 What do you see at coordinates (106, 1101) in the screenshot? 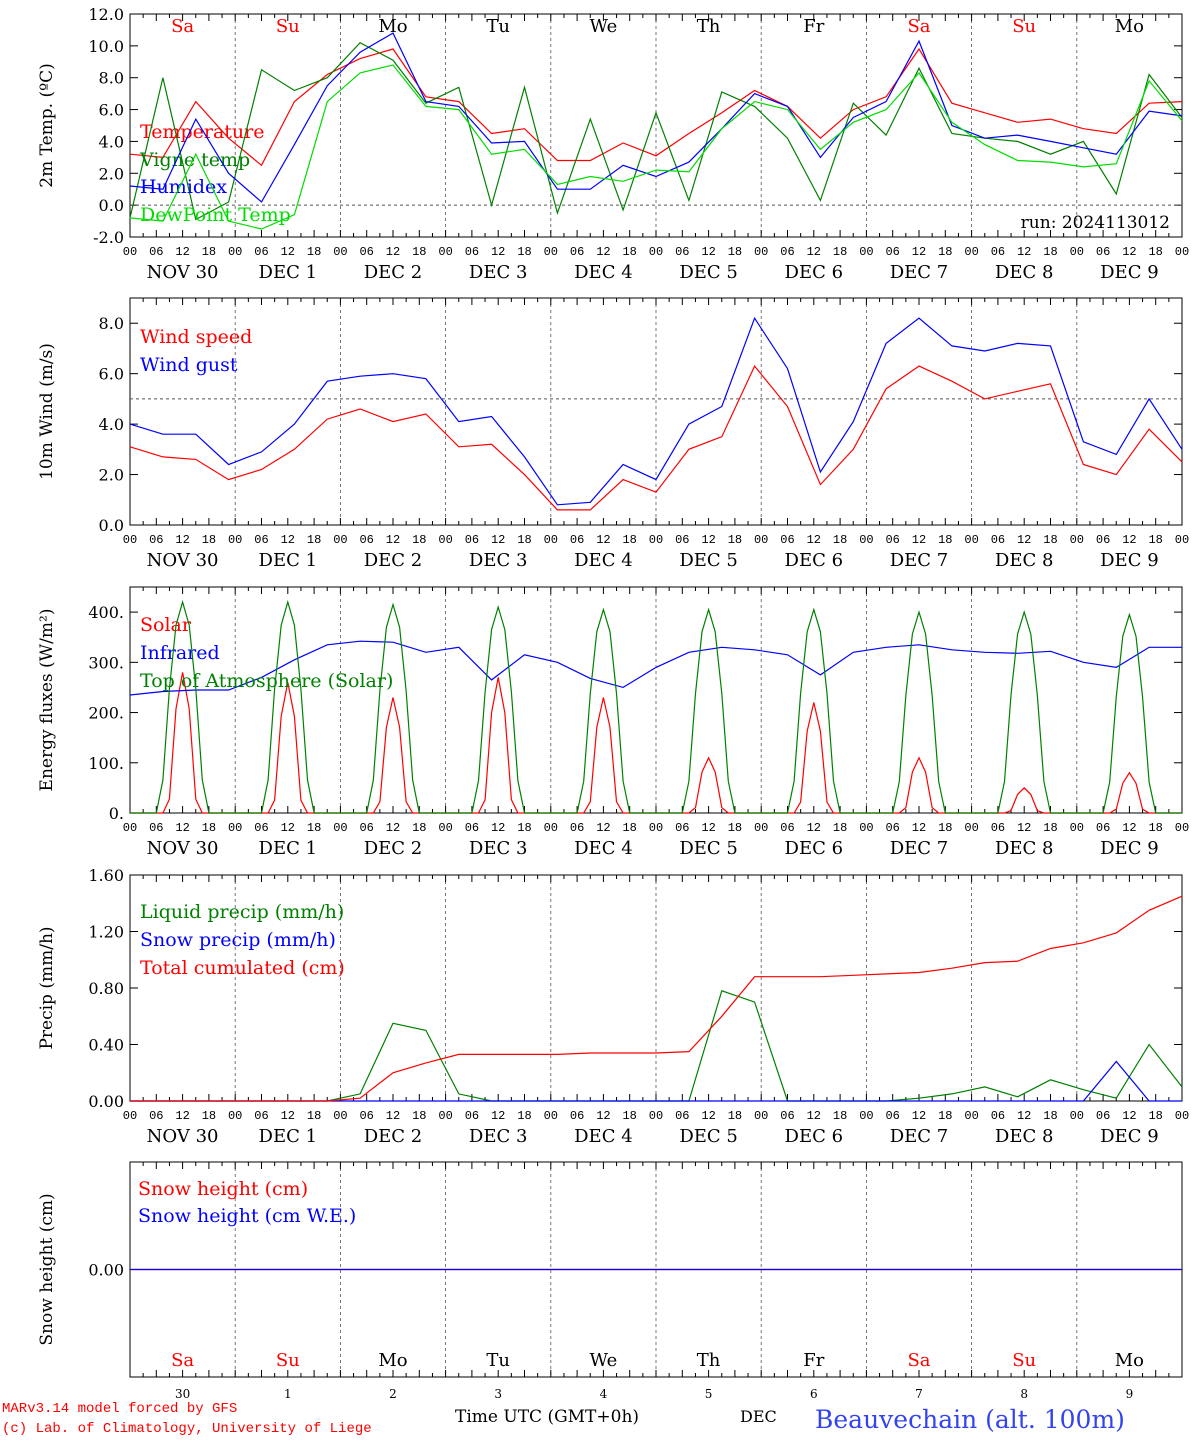
I see `y-tick-label: 0.00` at bounding box center [106, 1101].